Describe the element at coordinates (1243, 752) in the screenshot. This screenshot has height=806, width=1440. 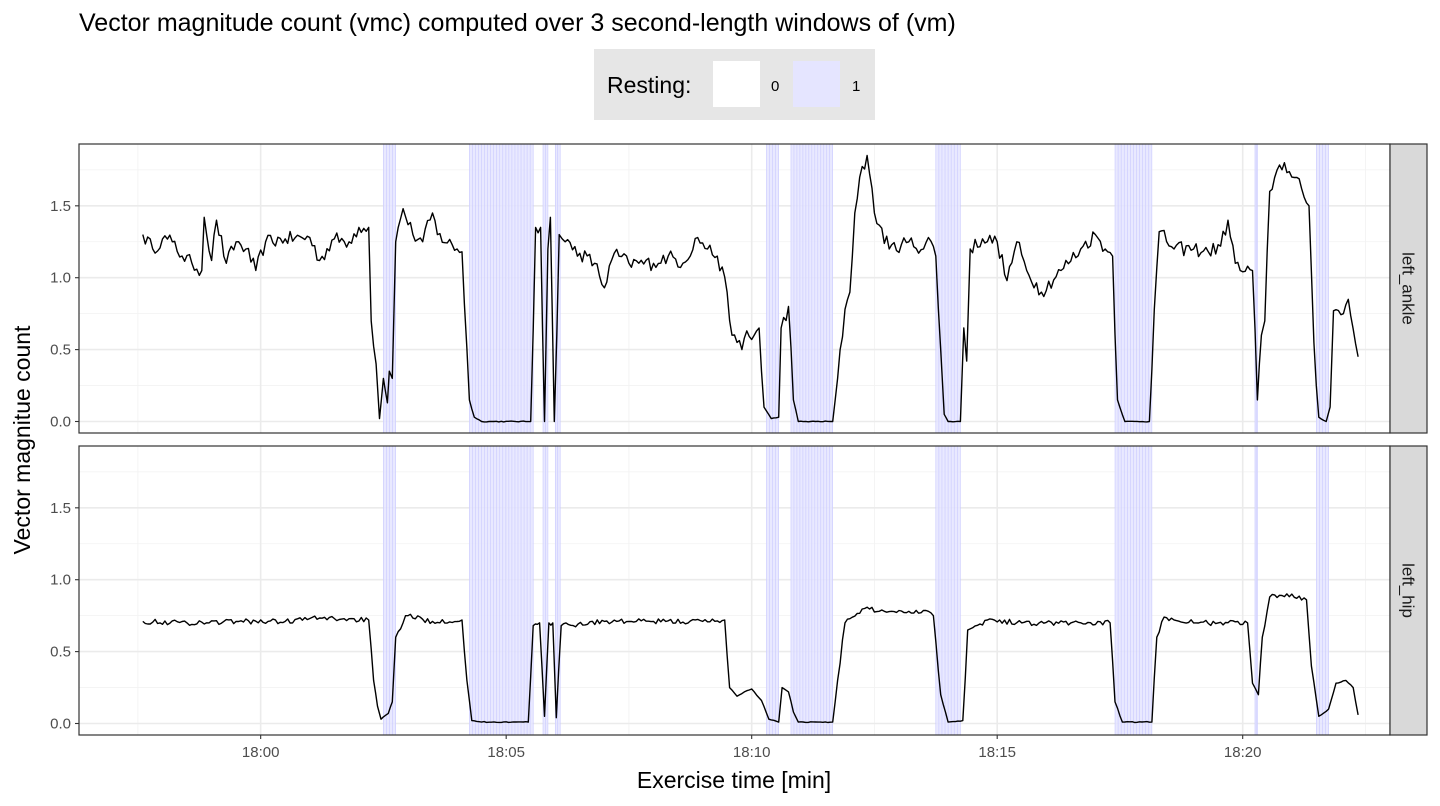
I see `x-tick-label: 18:20` at that location.